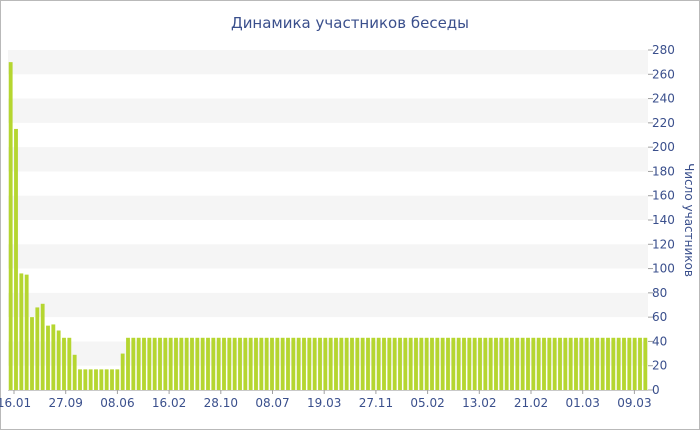  What do you see at coordinates (663, 123) in the screenshot?
I see `y-tick-label: 220` at bounding box center [663, 123].